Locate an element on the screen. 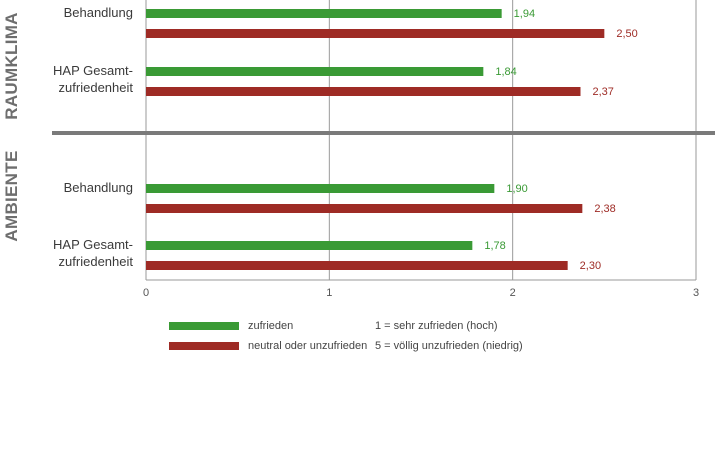  legend-label-satisfied: zufrieden is located at coordinates (271, 326).